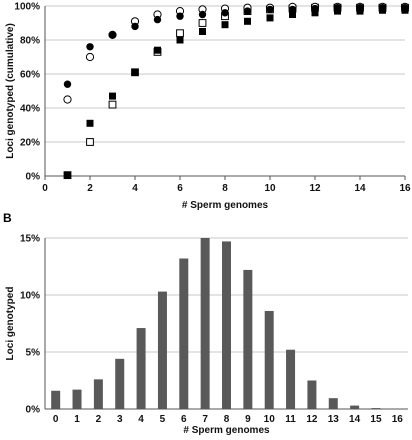 Image resolution: width=412 pixels, height=440 pixels. I want to click on x-tick-label-a: 6, so click(180, 188).